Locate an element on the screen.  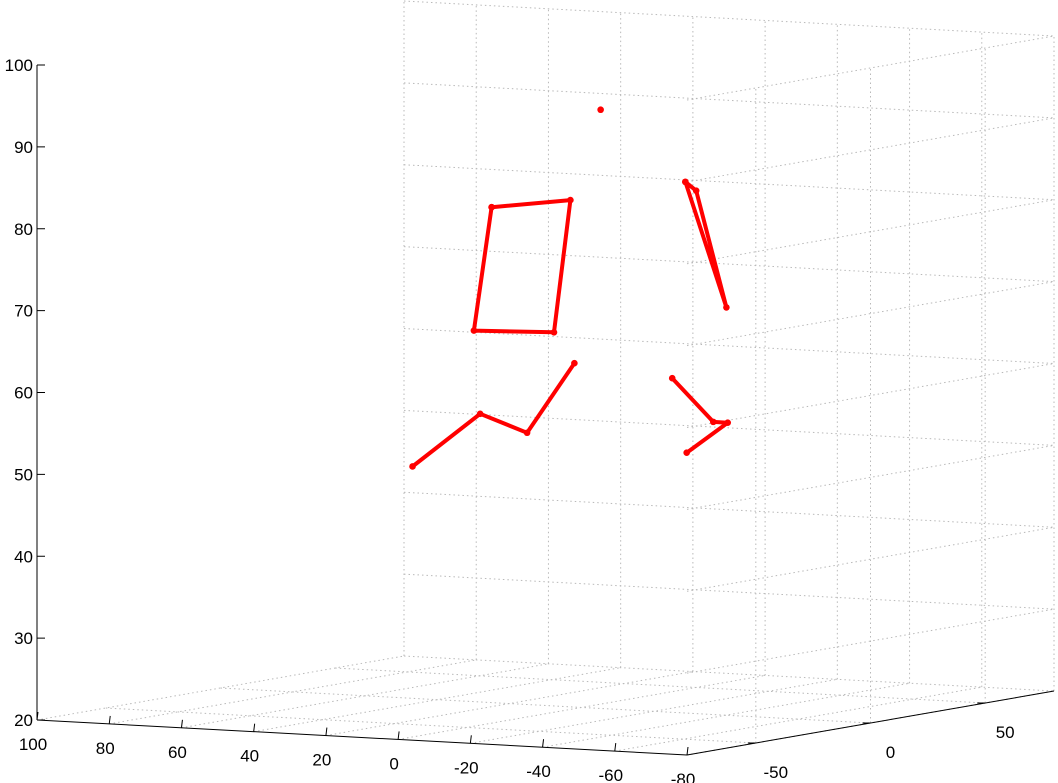
x-tick-label: -20 is located at coordinates (466, 767).